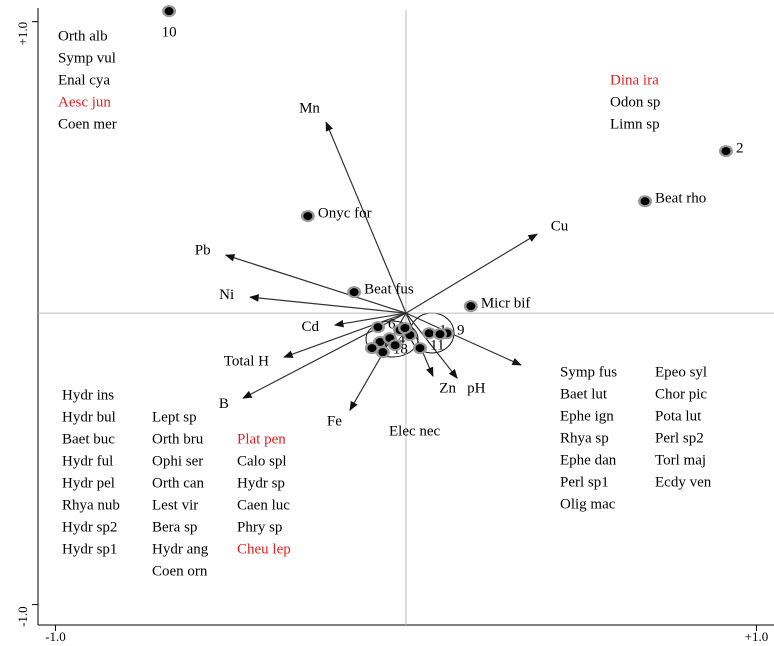 The height and width of the screenshot is (646, 774). What do you see at coordinates (588, 372) in the screenshot?
I see `species-label: Symp fus` at bounding box center [588, 372].